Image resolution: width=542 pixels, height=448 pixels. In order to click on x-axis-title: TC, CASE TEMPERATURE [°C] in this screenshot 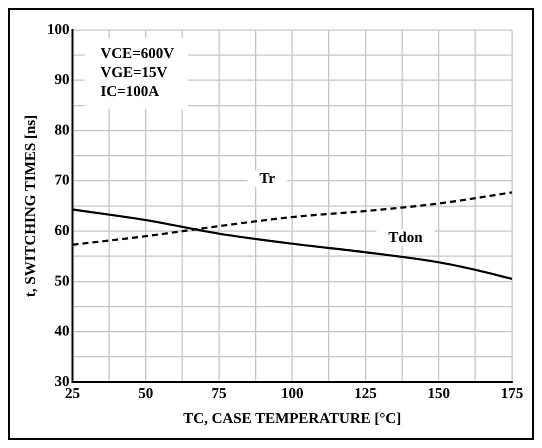, I will do `click(292, 418)`.